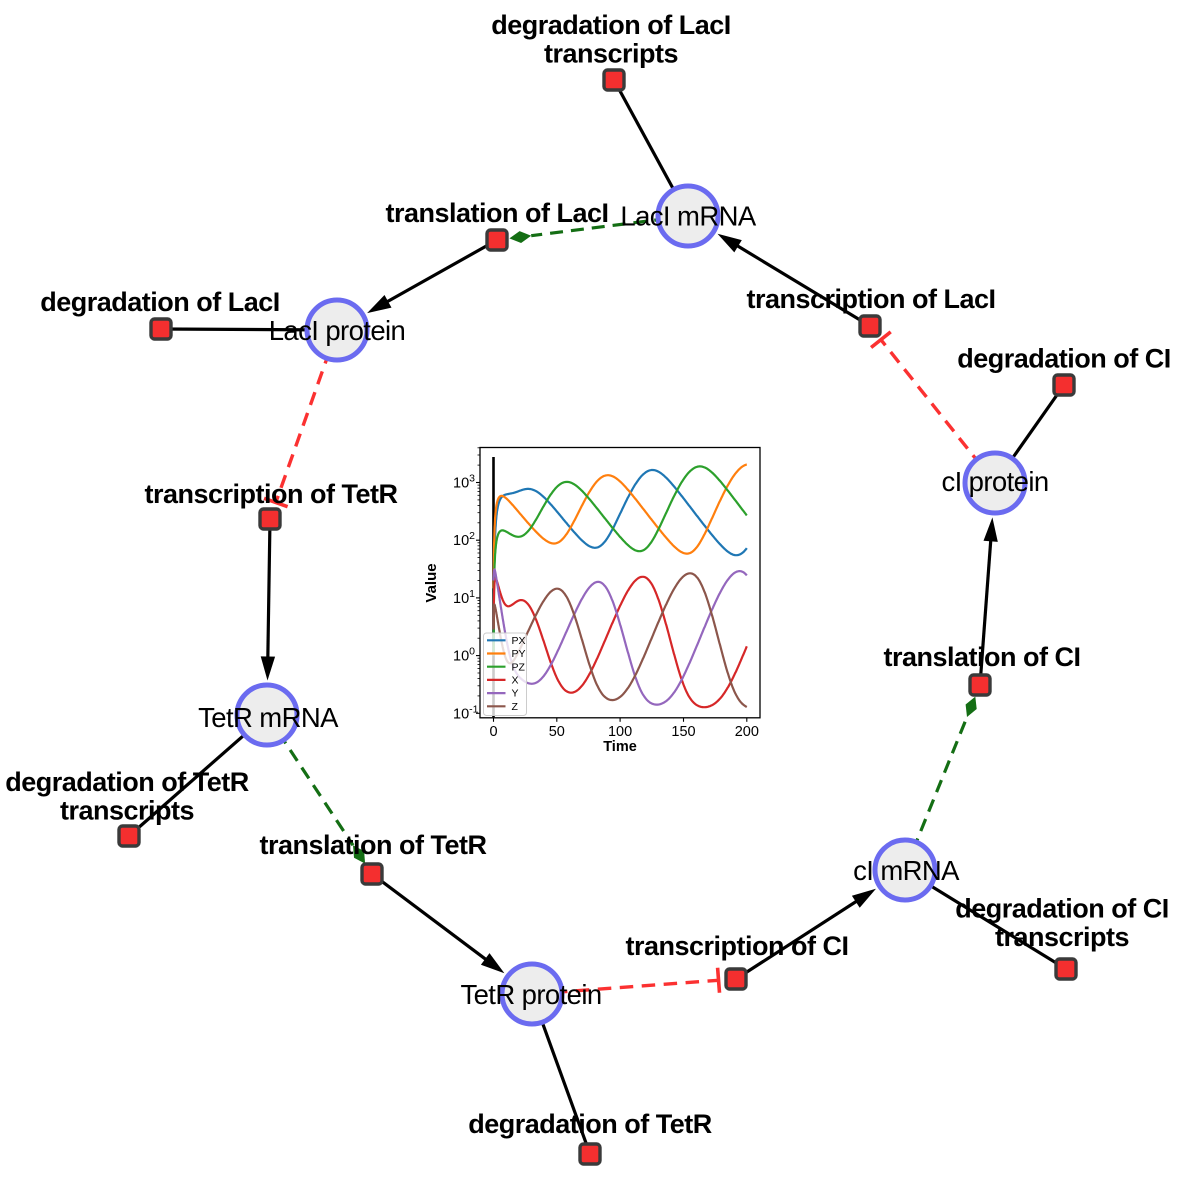 This screenshot has height=1200, width=1189. I want to click on svg-text: PZ, so click(519, 667).